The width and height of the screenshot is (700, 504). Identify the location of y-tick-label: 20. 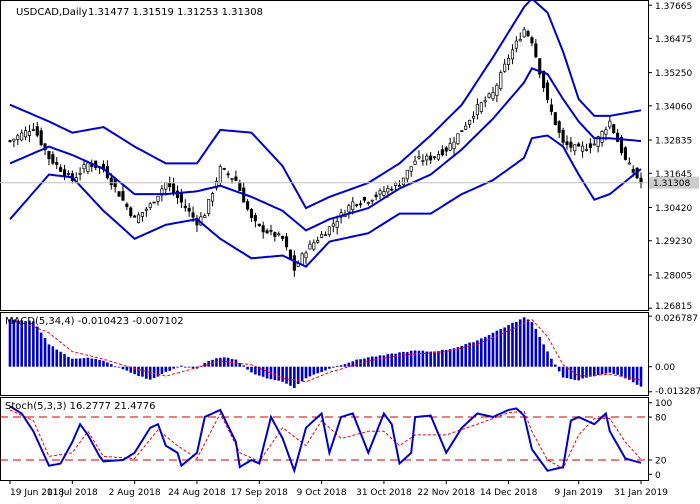
(661, 461).